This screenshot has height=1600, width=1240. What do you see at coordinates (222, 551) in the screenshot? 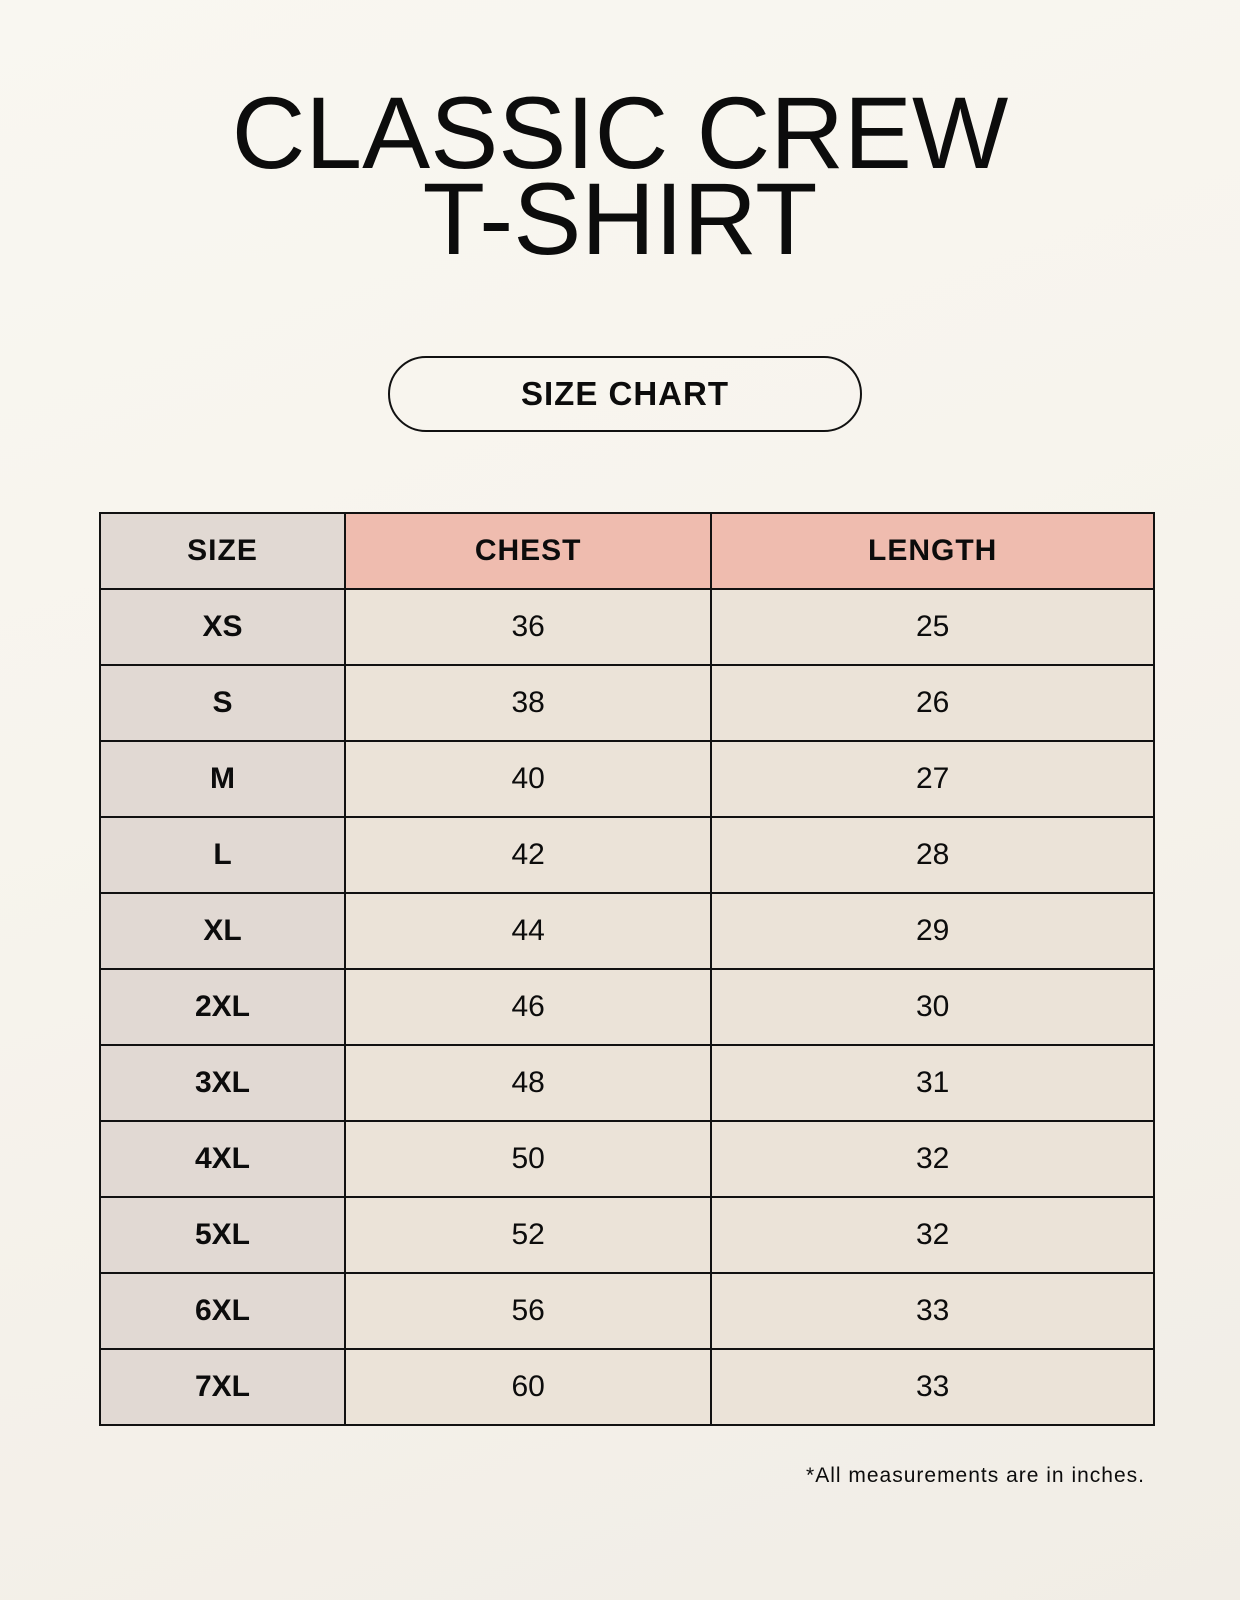
I see `header-size: SIZE` at bounding box center [222, 551].